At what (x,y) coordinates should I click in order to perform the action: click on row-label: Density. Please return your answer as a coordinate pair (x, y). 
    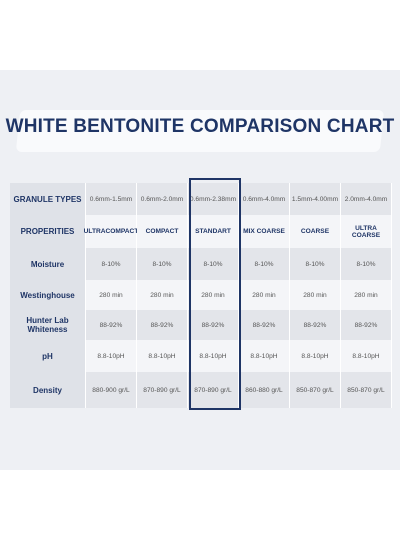
    Looking at the image, I should click on (48, 390).